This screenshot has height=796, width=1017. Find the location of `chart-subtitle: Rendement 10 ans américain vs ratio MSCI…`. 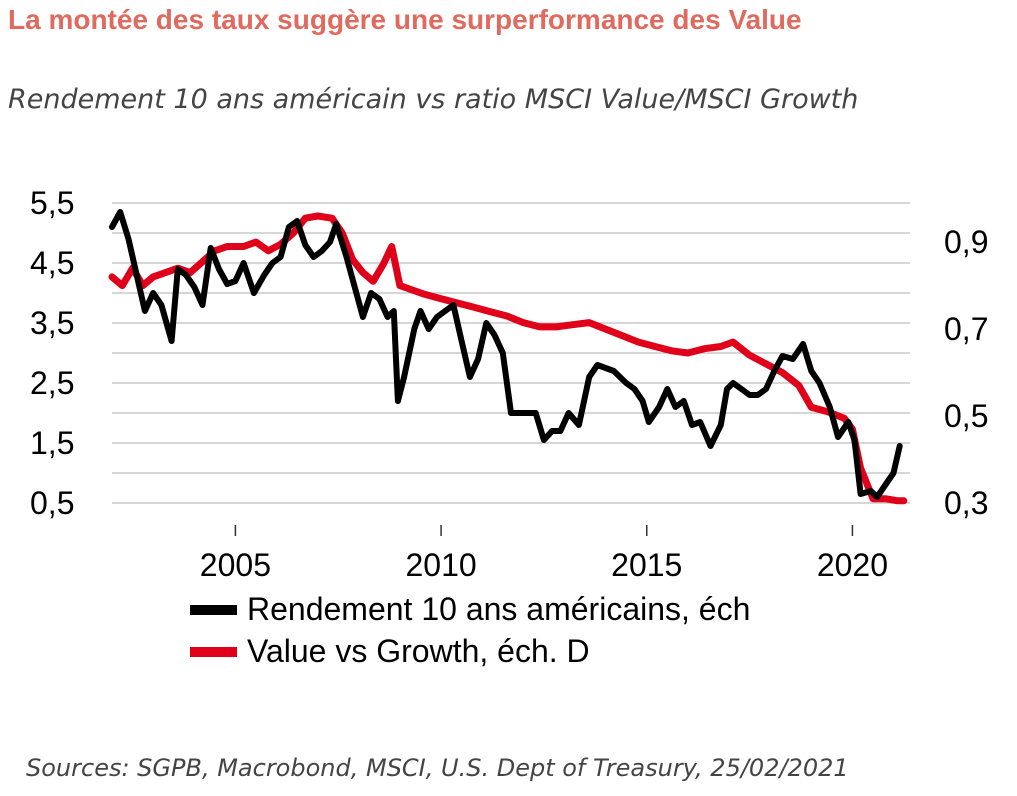

chart-subtitle: Rendement 10 ans américain vs ratio MSCI… is located at coordinates (433, 99).